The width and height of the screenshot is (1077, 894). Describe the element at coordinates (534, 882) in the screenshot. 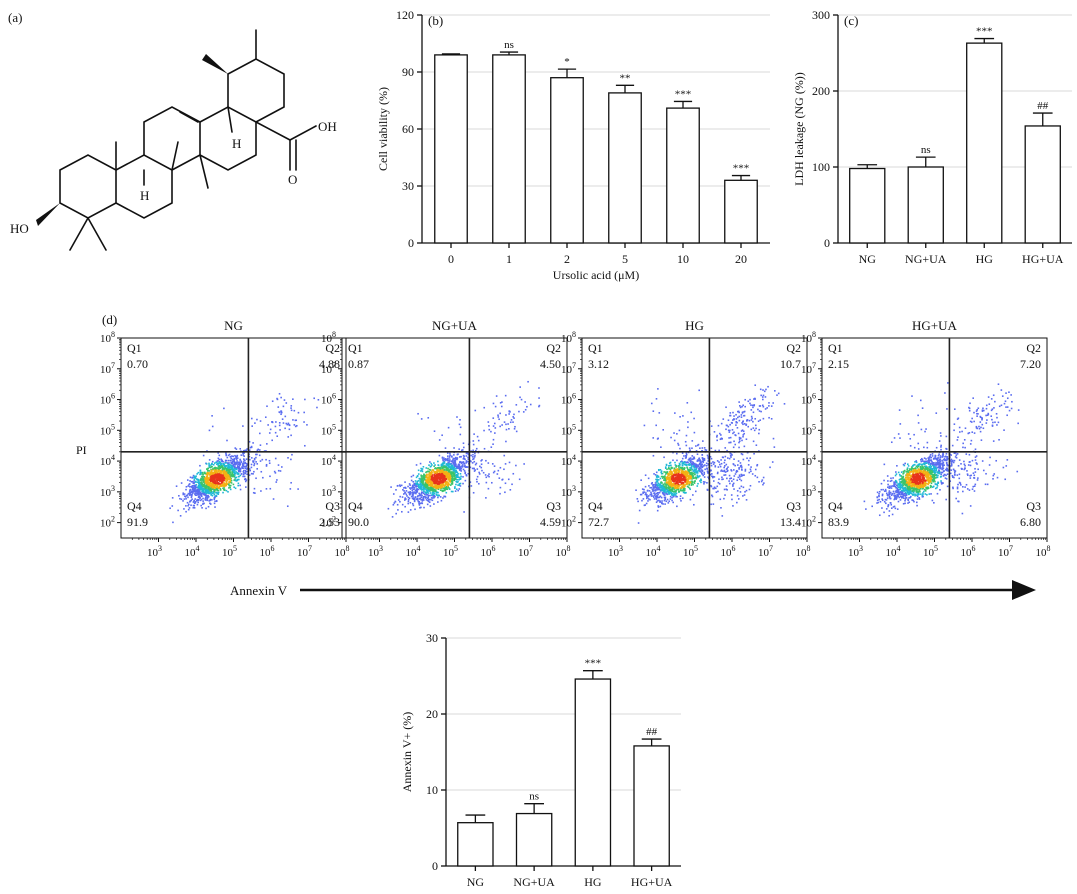

I see `x-tick-label: NG+UA` at that location.